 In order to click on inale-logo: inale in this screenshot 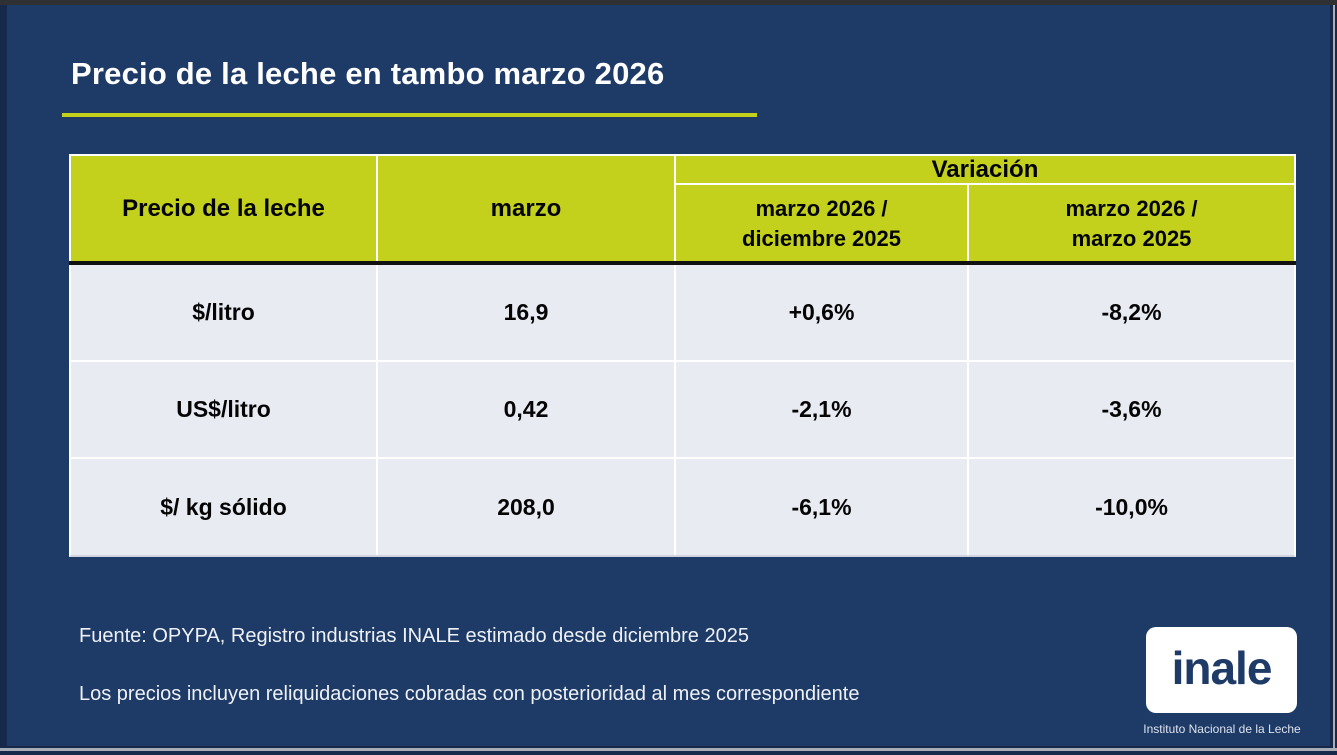, I will do `click(1221, 670)`.